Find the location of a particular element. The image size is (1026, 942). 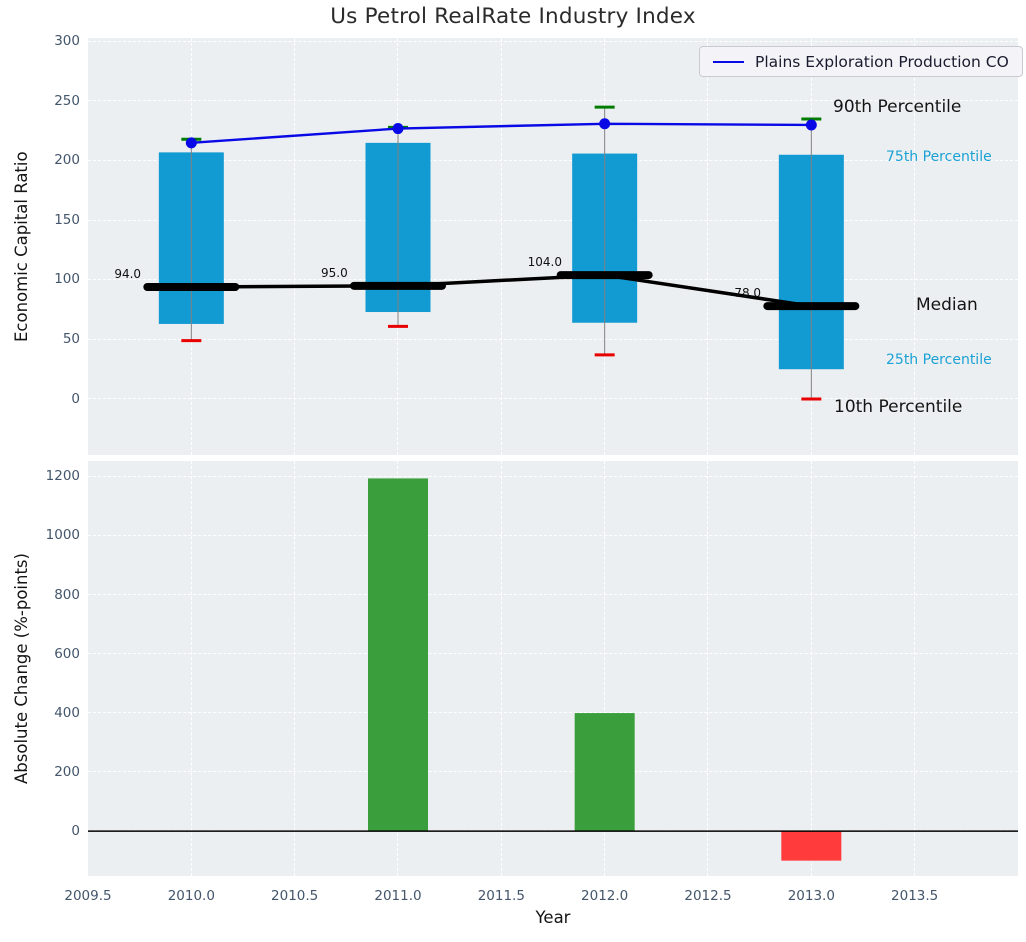

chart-title: Us Petrol RealRate Industry Index is located at coordinates (513, 16).